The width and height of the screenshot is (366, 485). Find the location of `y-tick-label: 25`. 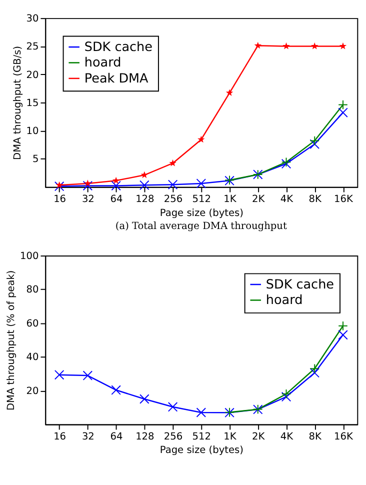

y-tick-label: 25 is located at coordinates (32, 47).